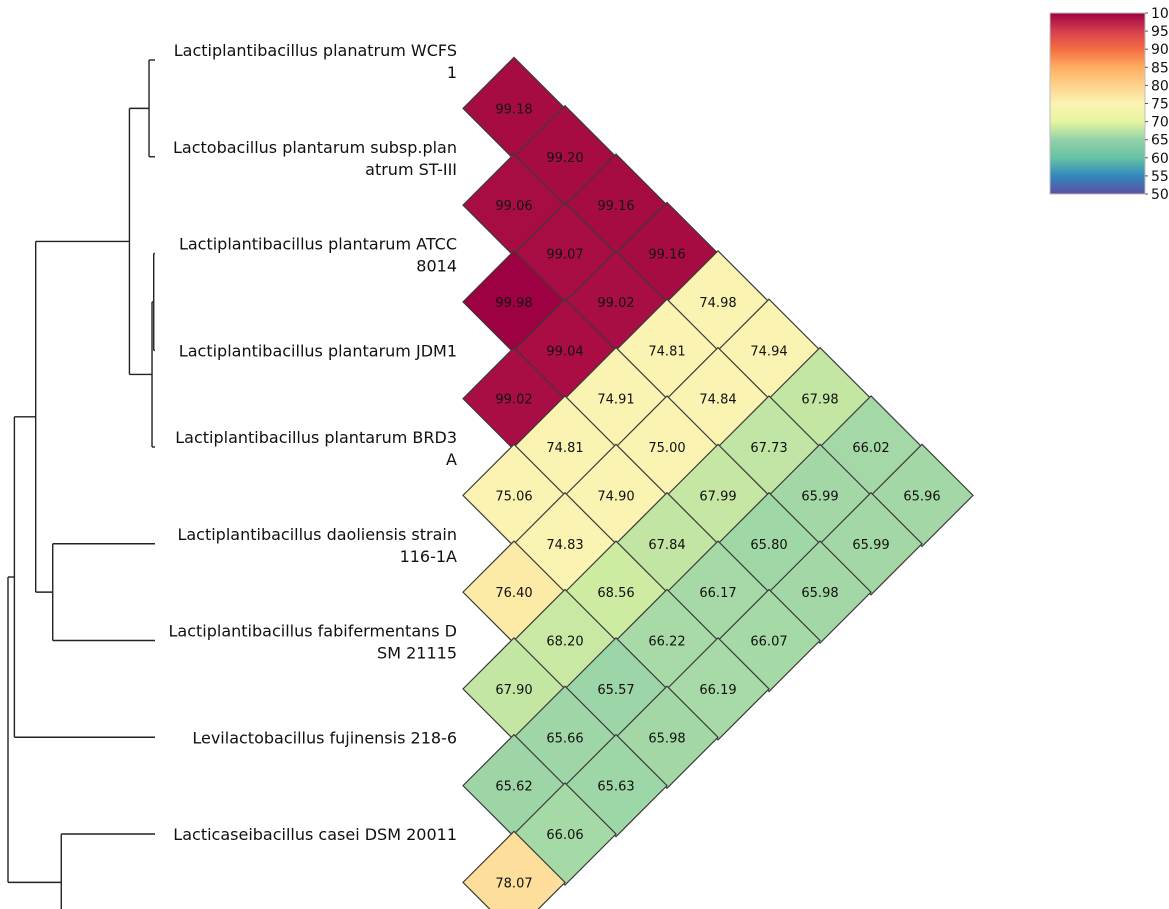  I want to click on legend-tick-label: 90, so click(1160, 50).